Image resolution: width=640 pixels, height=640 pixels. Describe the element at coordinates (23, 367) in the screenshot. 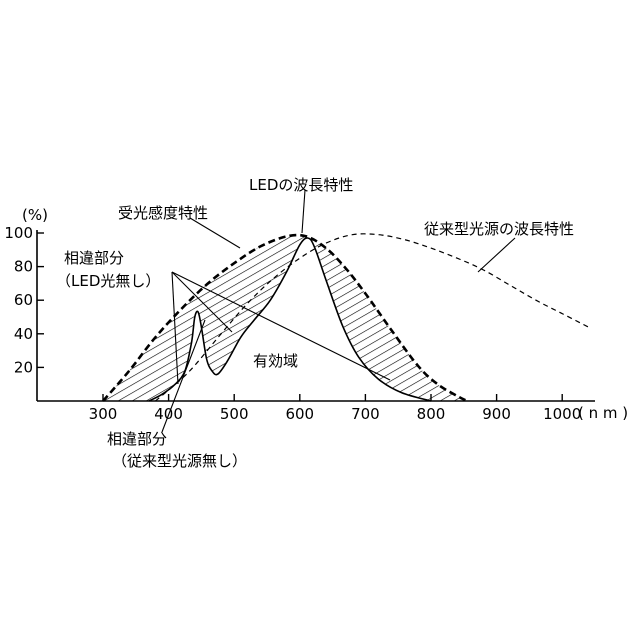

I see `y-tick-label: 20` at that location.